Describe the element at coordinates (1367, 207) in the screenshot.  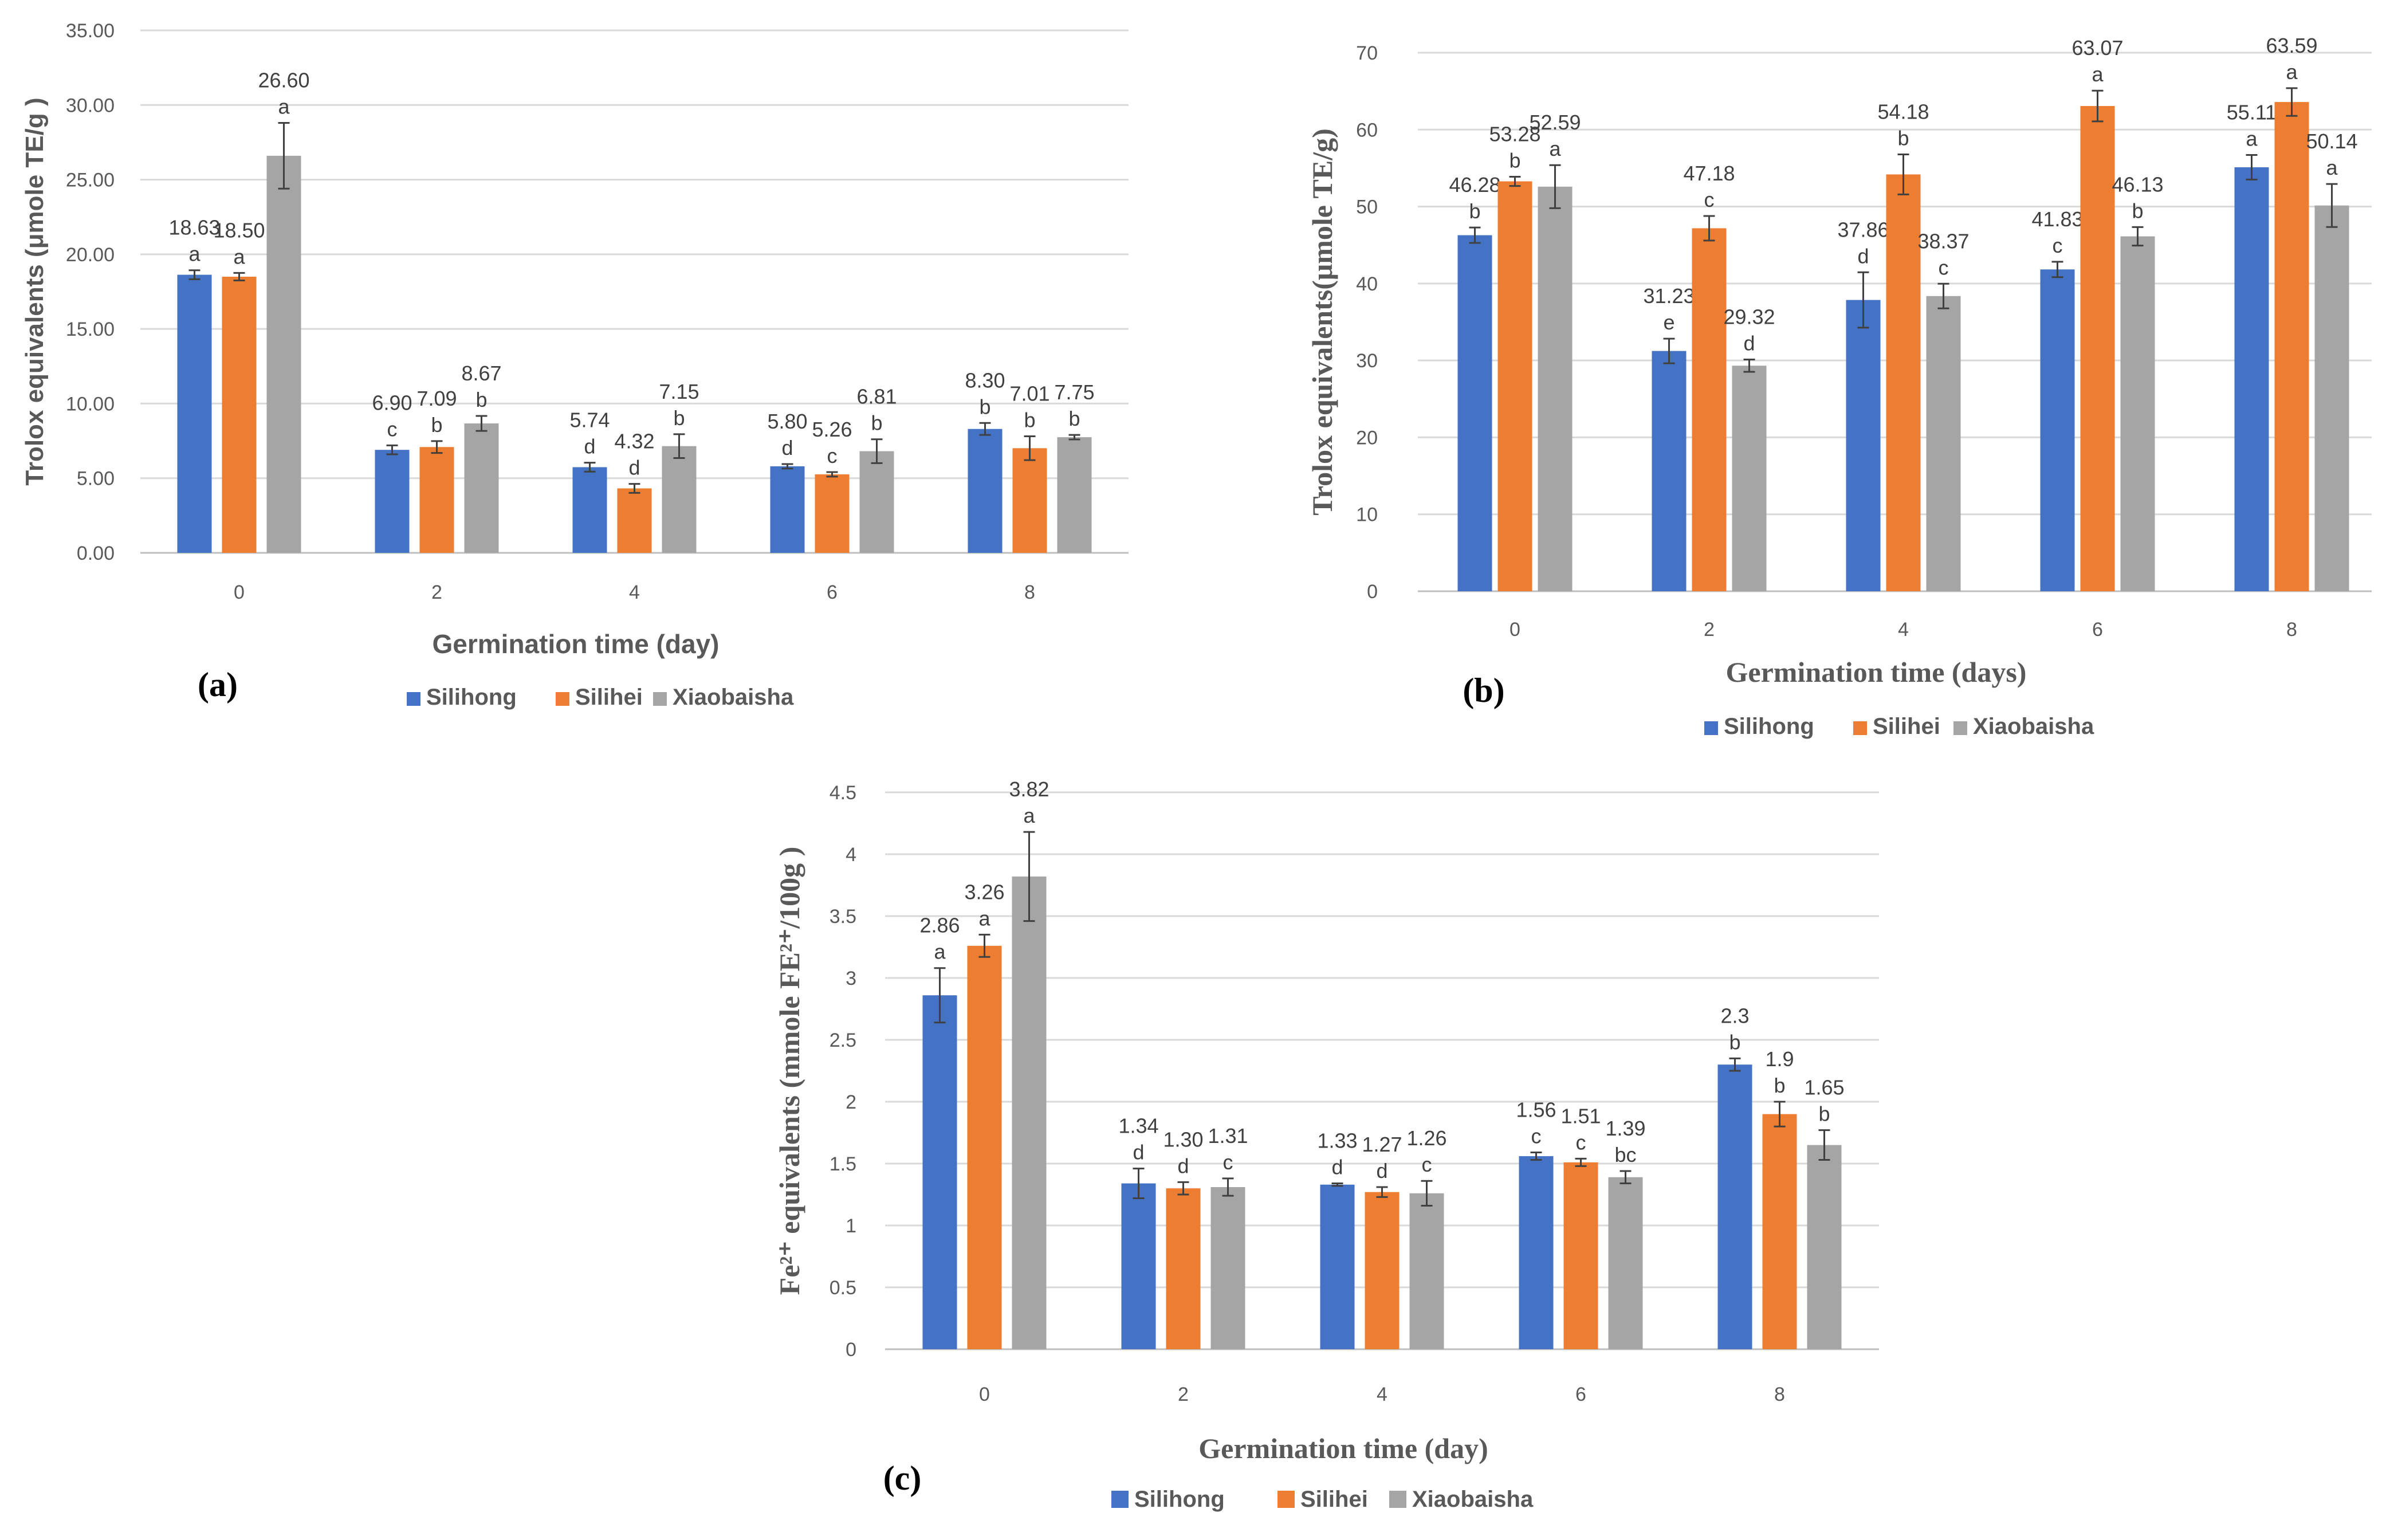
I see `y-tick-label: 50` at that location.